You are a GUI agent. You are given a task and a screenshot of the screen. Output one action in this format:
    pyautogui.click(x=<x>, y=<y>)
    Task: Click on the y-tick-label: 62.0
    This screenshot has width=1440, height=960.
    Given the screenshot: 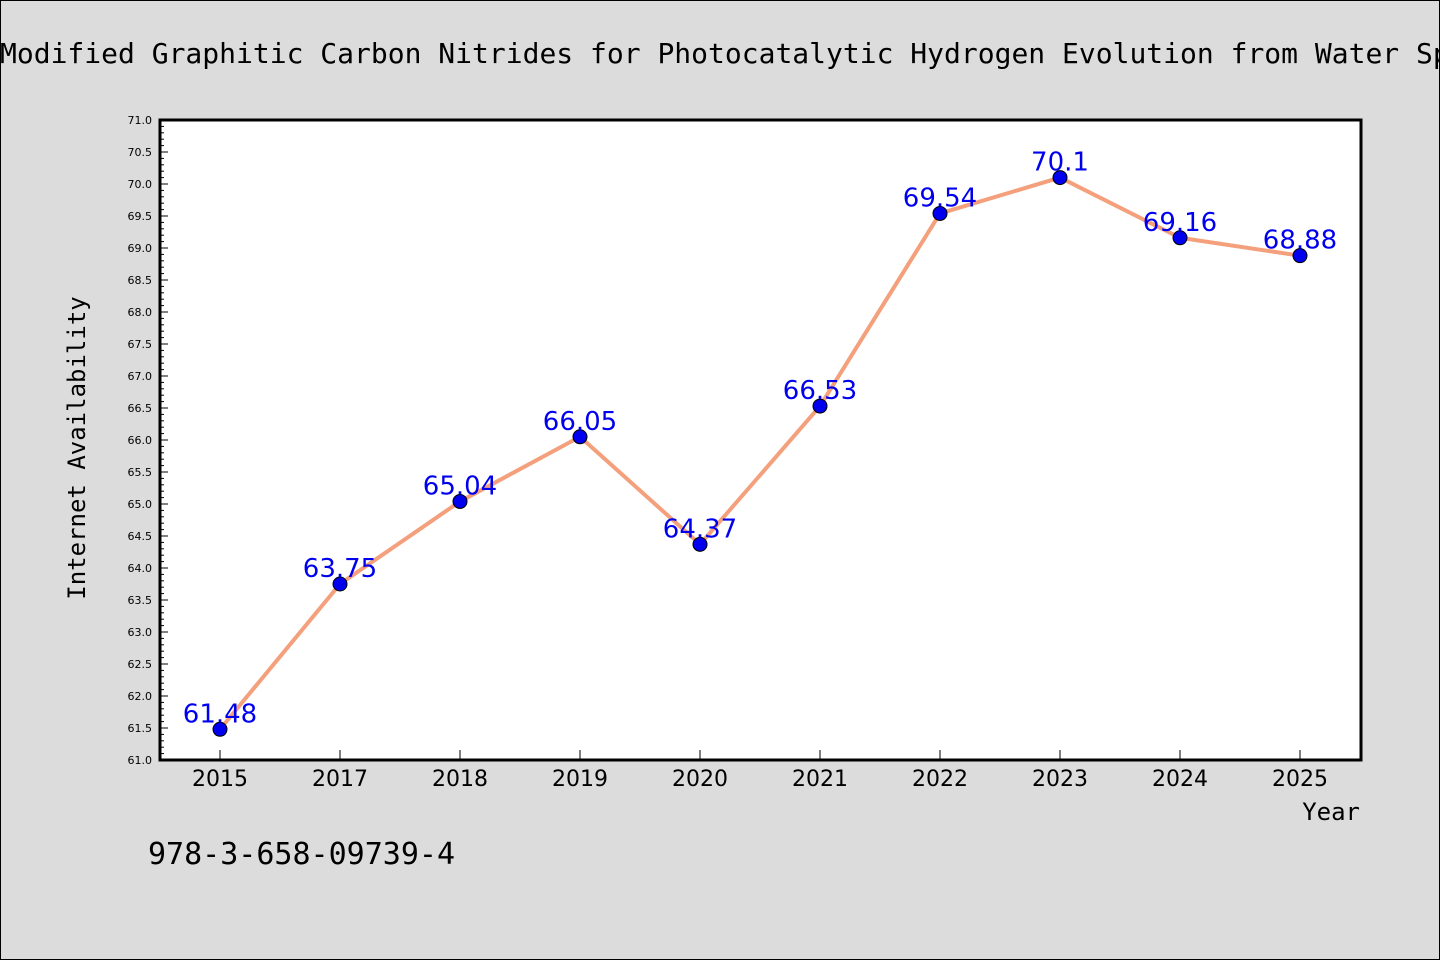 What is the action you would take?
    pyautogui.click(x=140, y=696)
    